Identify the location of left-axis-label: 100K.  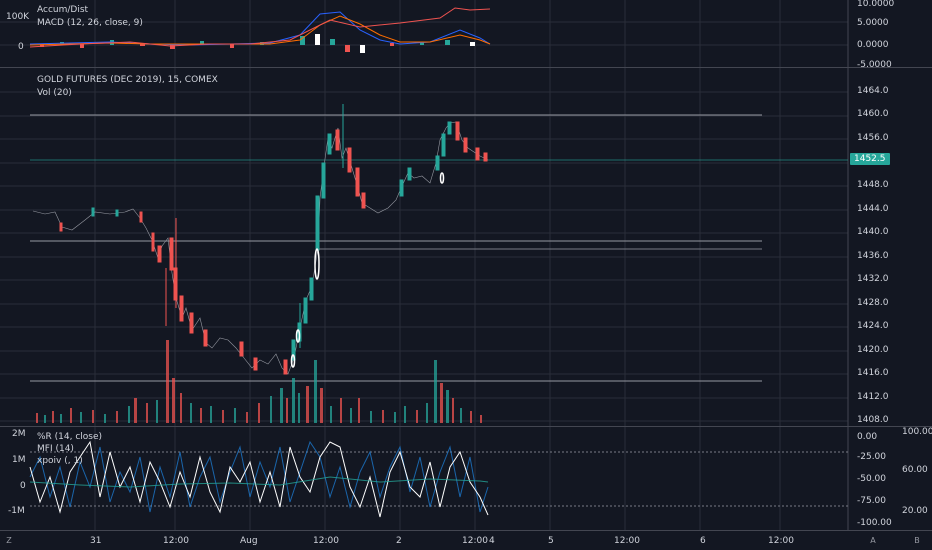
(18, 17).